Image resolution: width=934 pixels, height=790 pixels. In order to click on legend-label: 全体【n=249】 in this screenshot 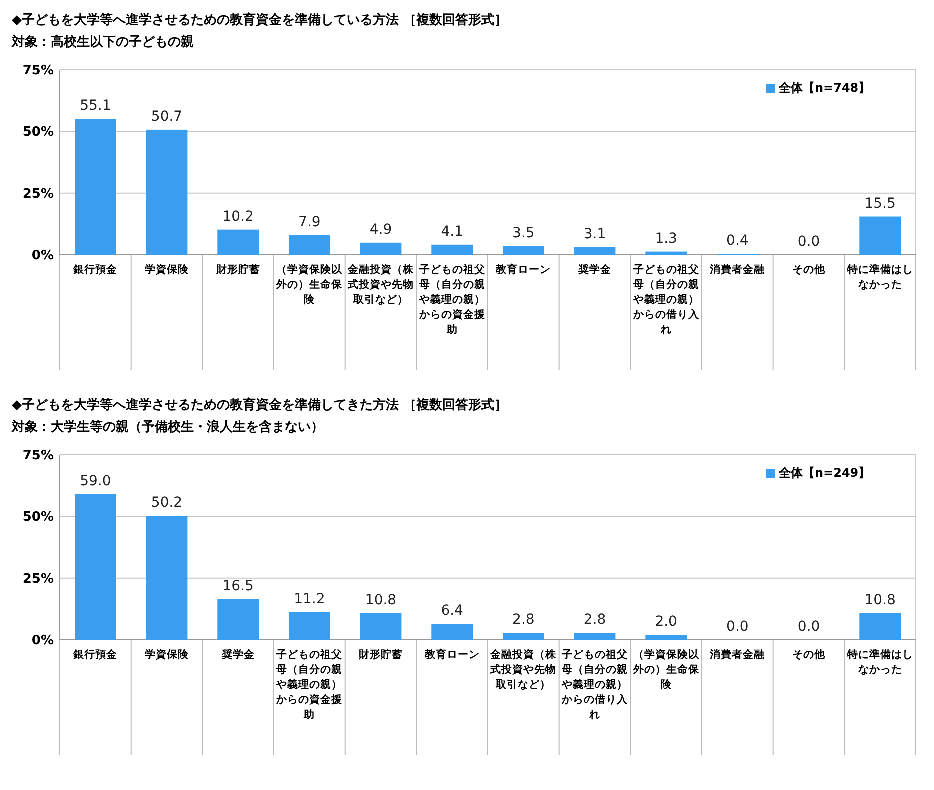, I will do `click(824, 473)`.